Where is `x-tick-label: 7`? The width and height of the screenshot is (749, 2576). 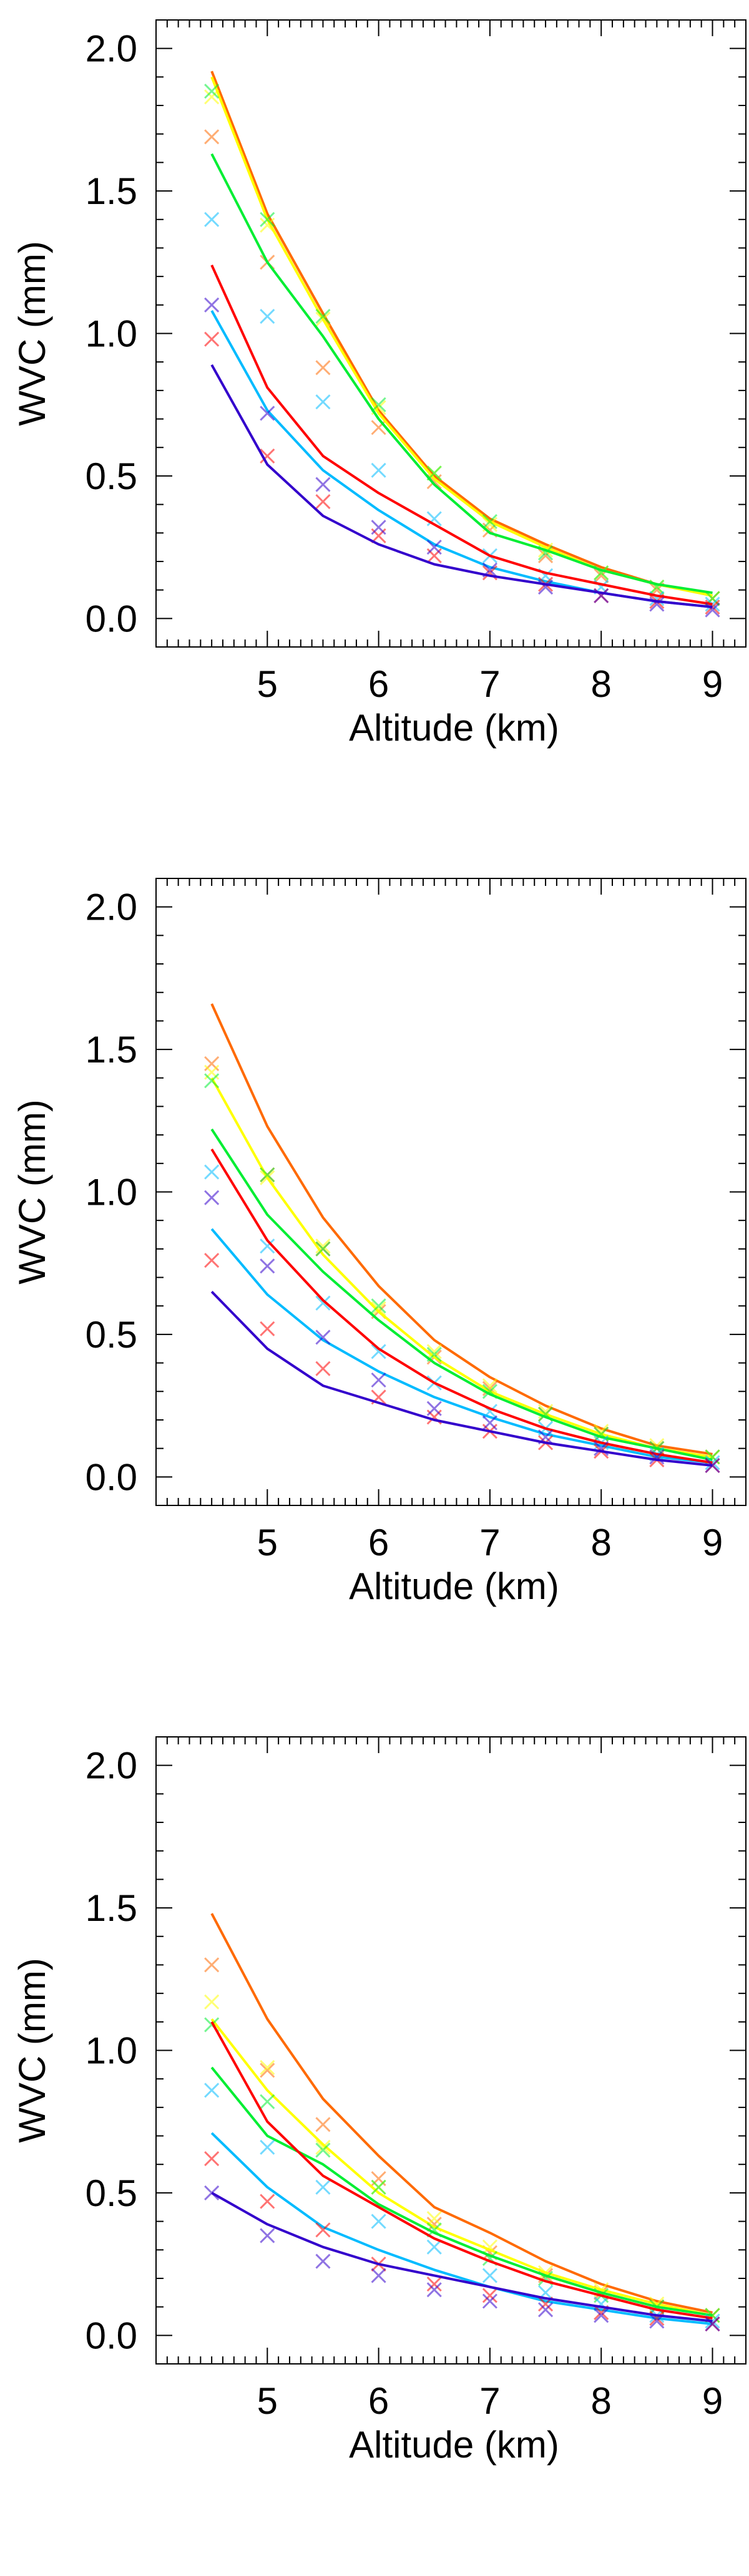 x-tick-label: 7 is located at coordinates (489, 684).